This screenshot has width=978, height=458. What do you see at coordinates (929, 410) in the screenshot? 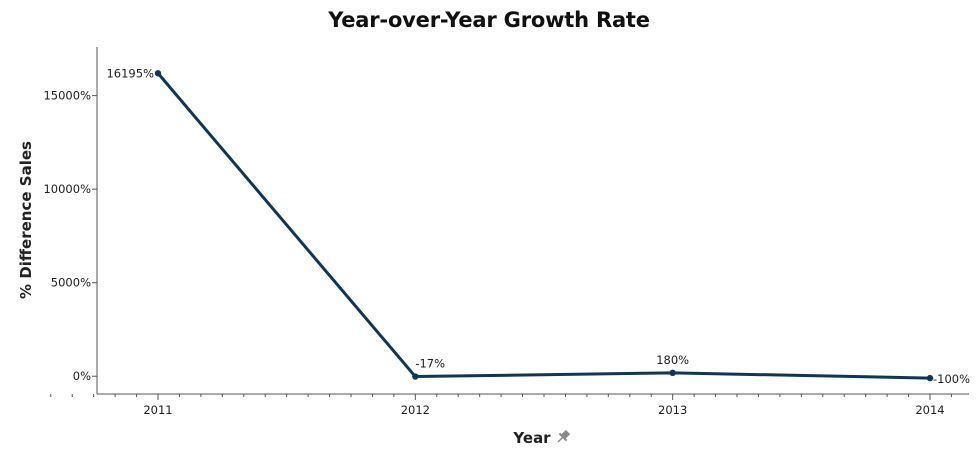
I see `x-tick-label: 2014` at bounding box center [929, 410].